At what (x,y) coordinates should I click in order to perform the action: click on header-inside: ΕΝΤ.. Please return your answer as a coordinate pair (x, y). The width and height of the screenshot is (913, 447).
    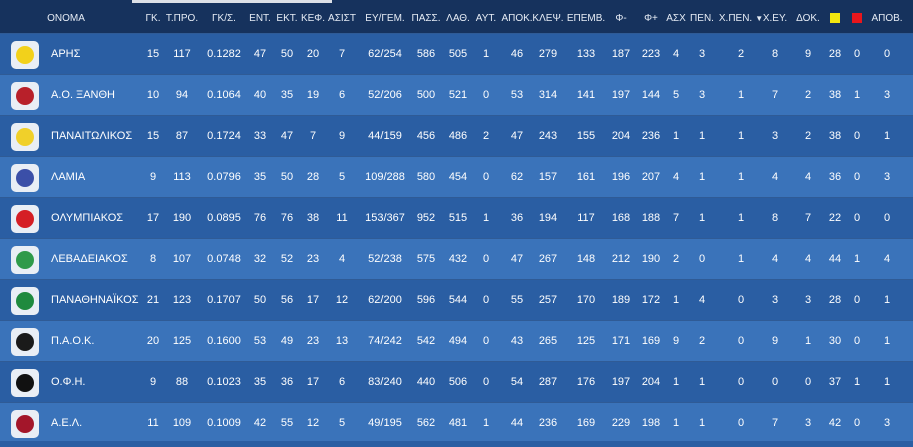
    Looking at the image, I should click on (260, 18).